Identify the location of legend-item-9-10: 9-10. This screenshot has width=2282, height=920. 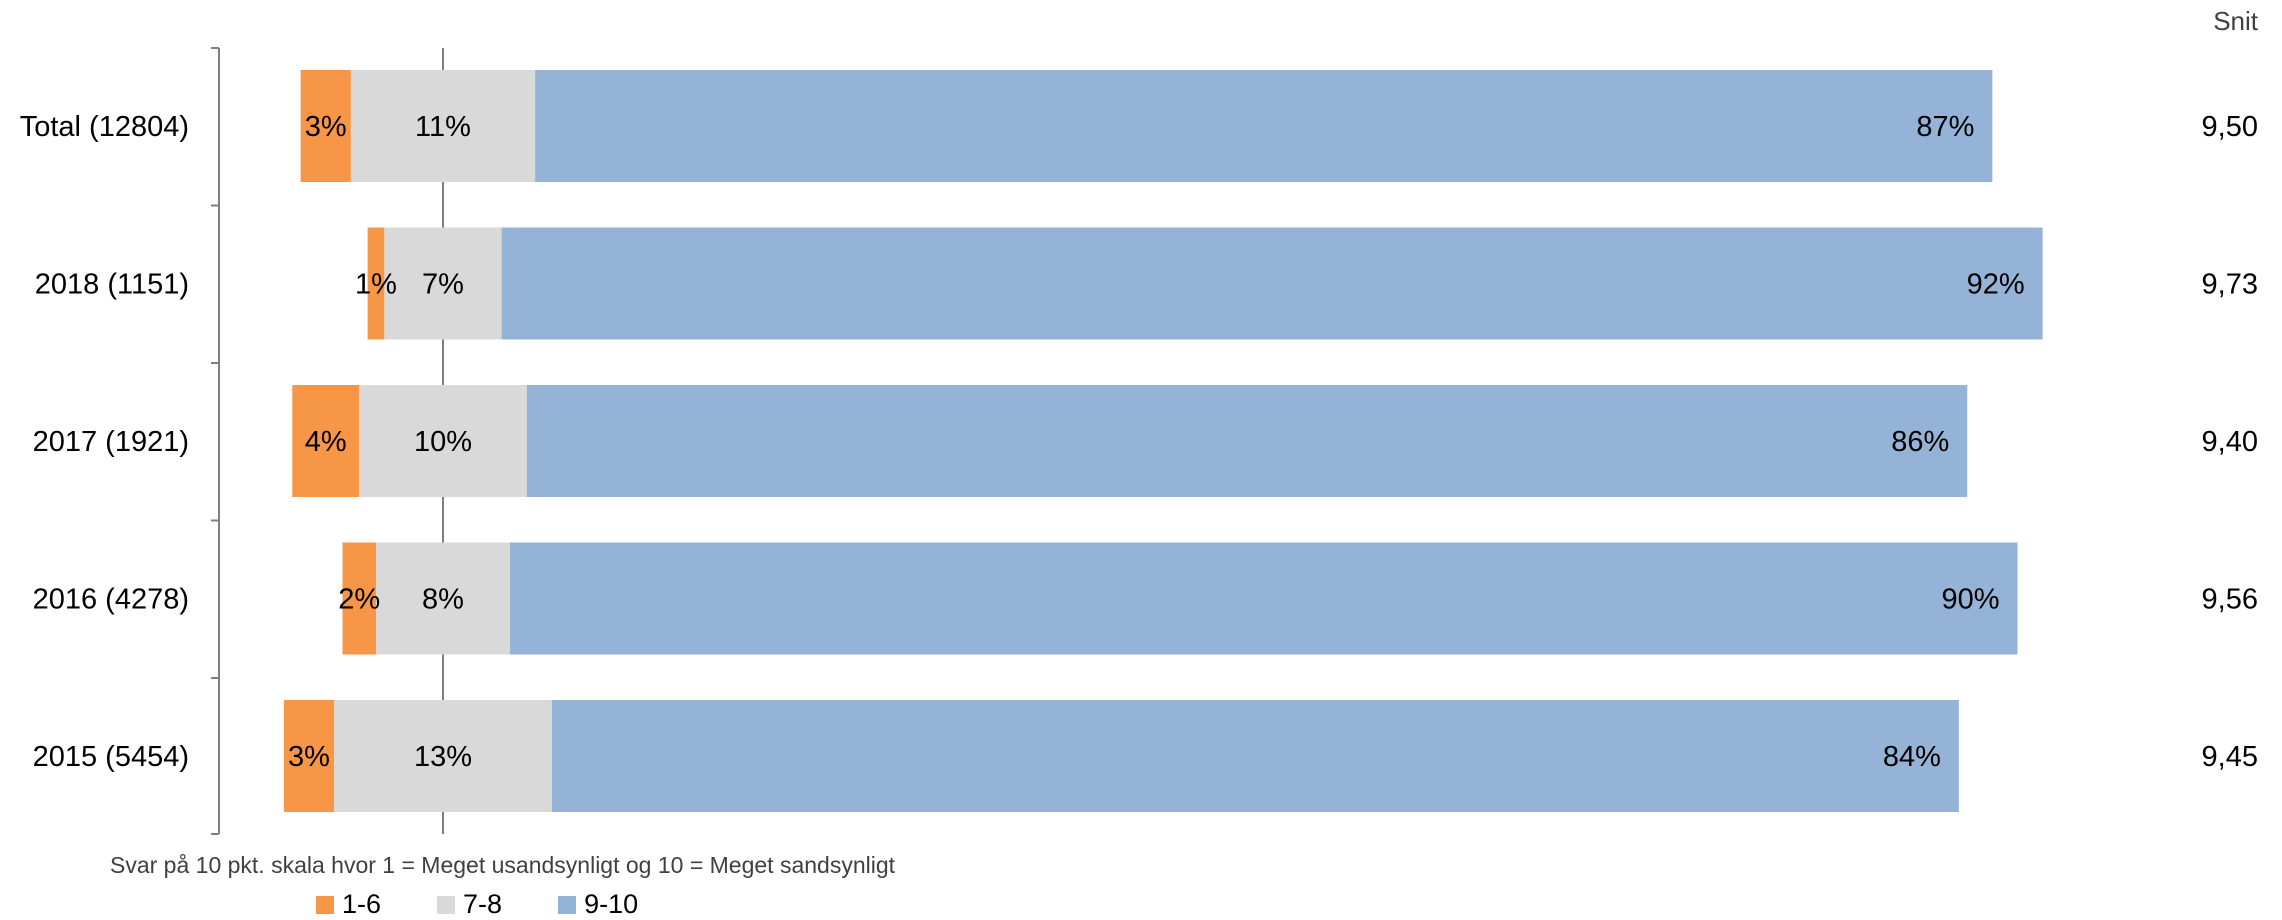
(598, 904).